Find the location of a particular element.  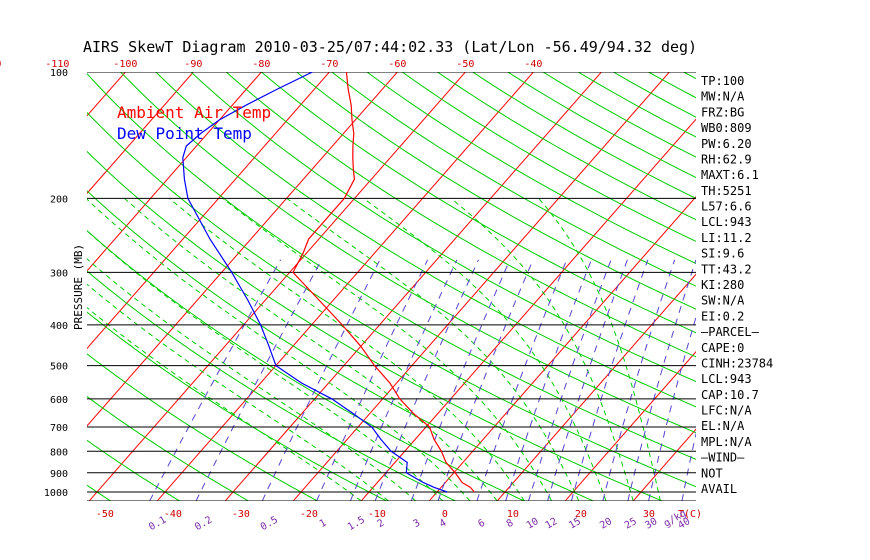

top-temp-tick-label: -70 is located at coordinates (329, 64).